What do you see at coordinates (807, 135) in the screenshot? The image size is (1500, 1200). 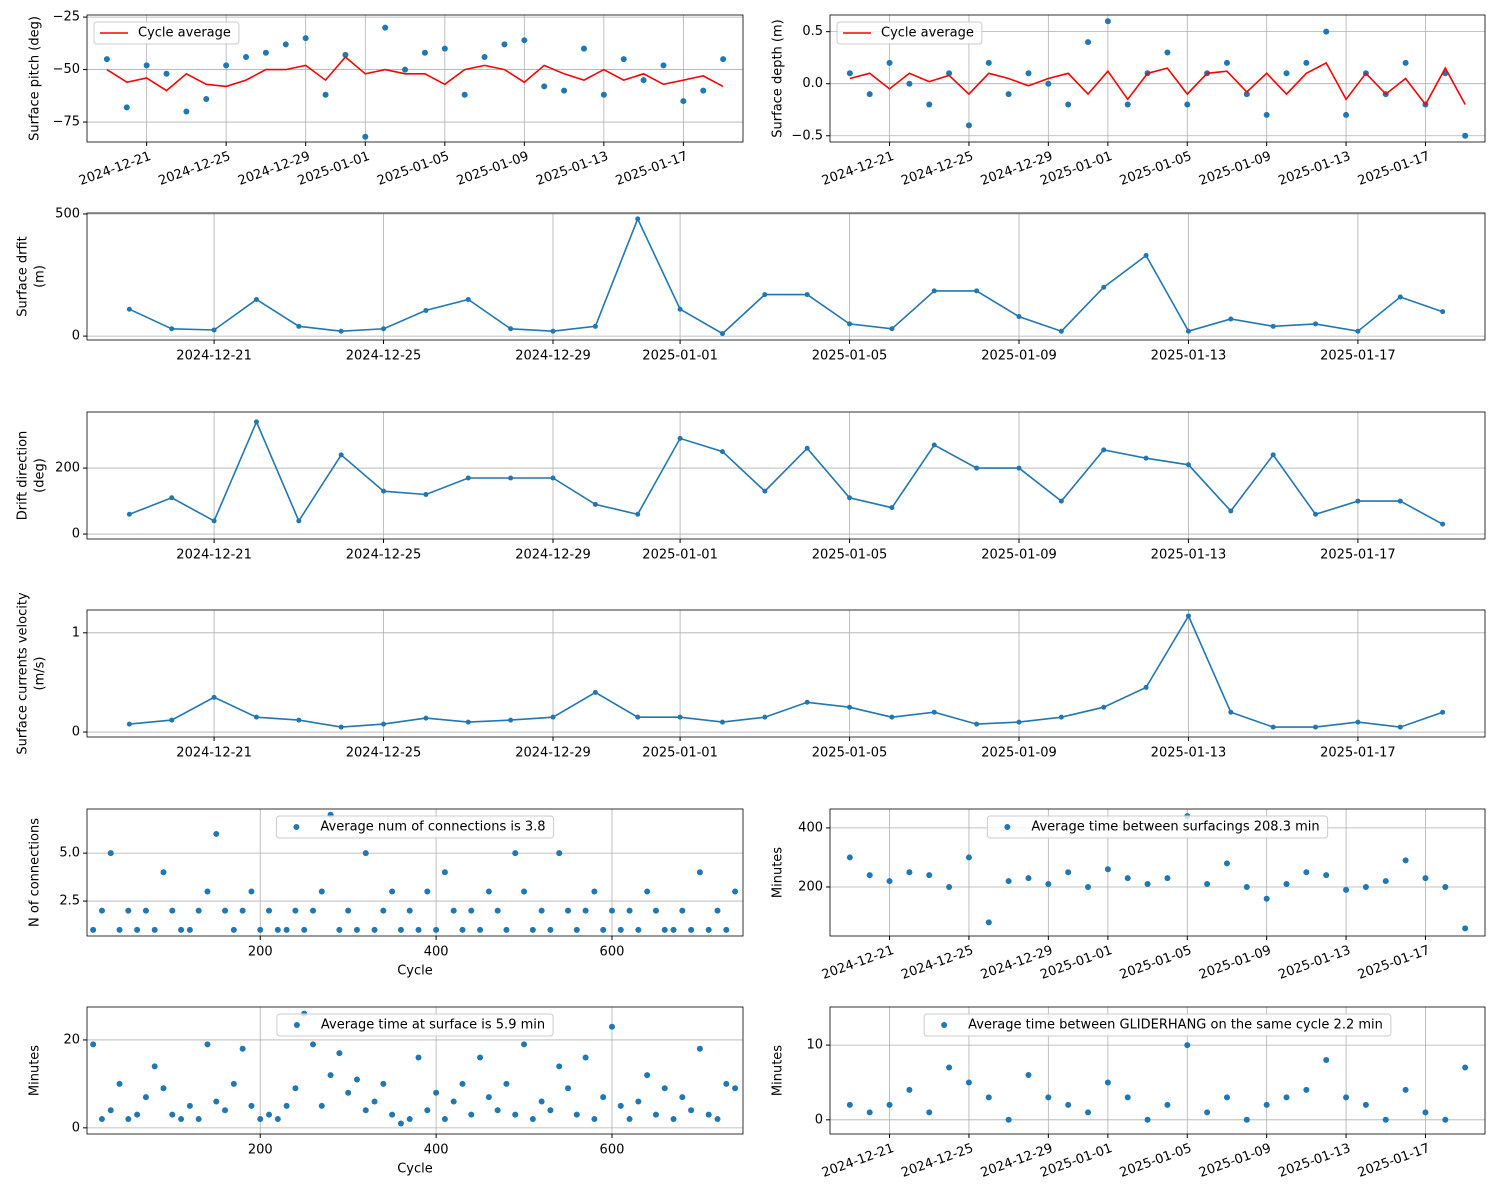 I see `y-tick-label: −0.5` at bounding box center [807, 135].